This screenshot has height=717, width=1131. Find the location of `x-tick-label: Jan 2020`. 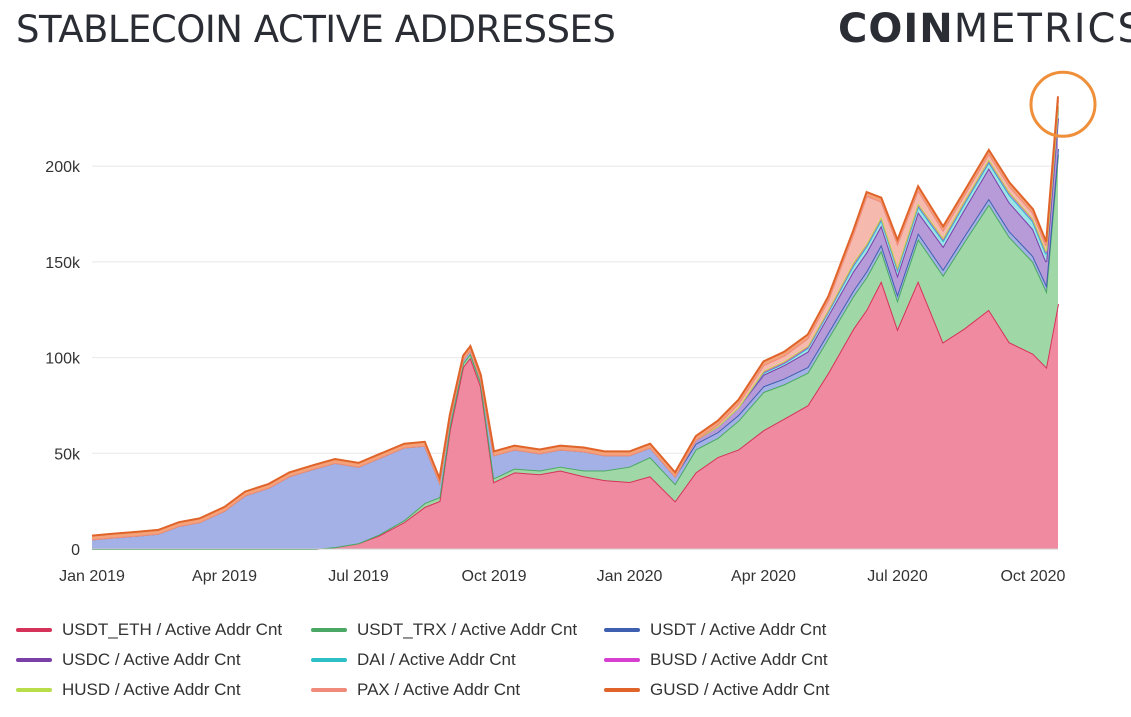

x-tick-label: Jan 2020 is located at coordinates (630, 576).